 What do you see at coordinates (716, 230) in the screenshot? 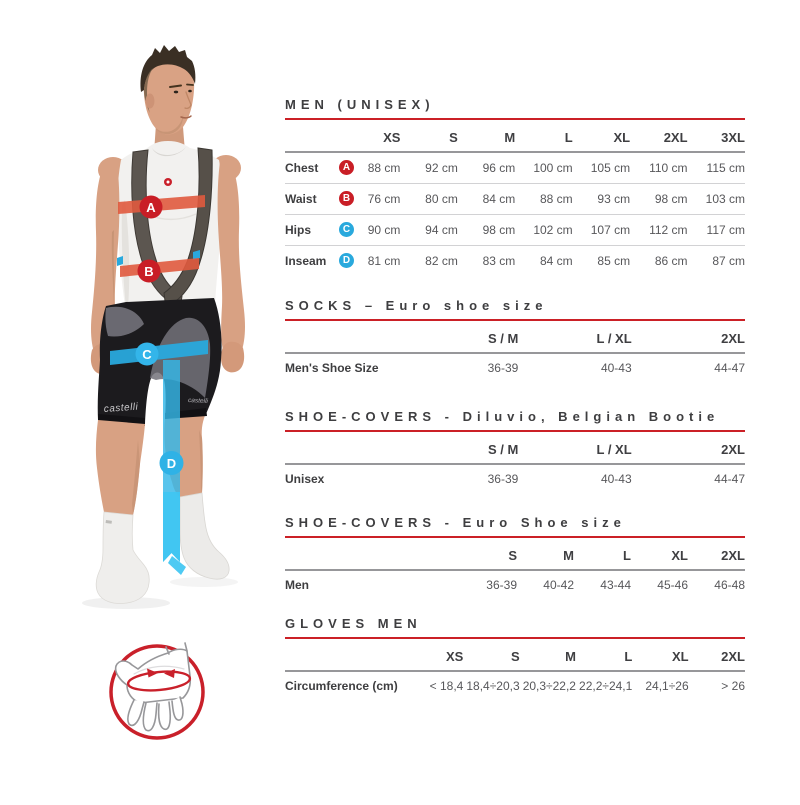
I see `cell-value: 117 cm` at bounding box center [716, 230].